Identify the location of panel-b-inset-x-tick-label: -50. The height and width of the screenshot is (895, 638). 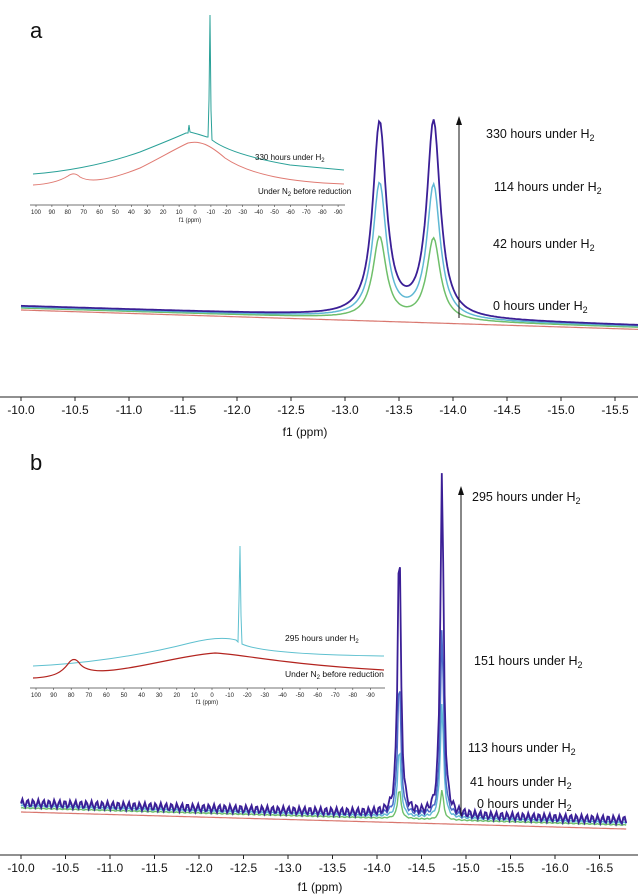
(300, 696).